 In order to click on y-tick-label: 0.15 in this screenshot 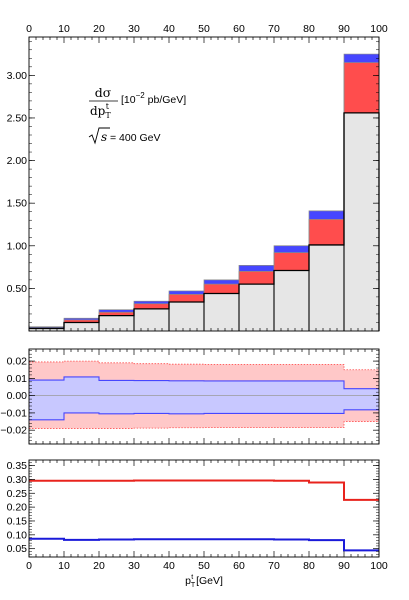, I will do `click(17, 521)`.